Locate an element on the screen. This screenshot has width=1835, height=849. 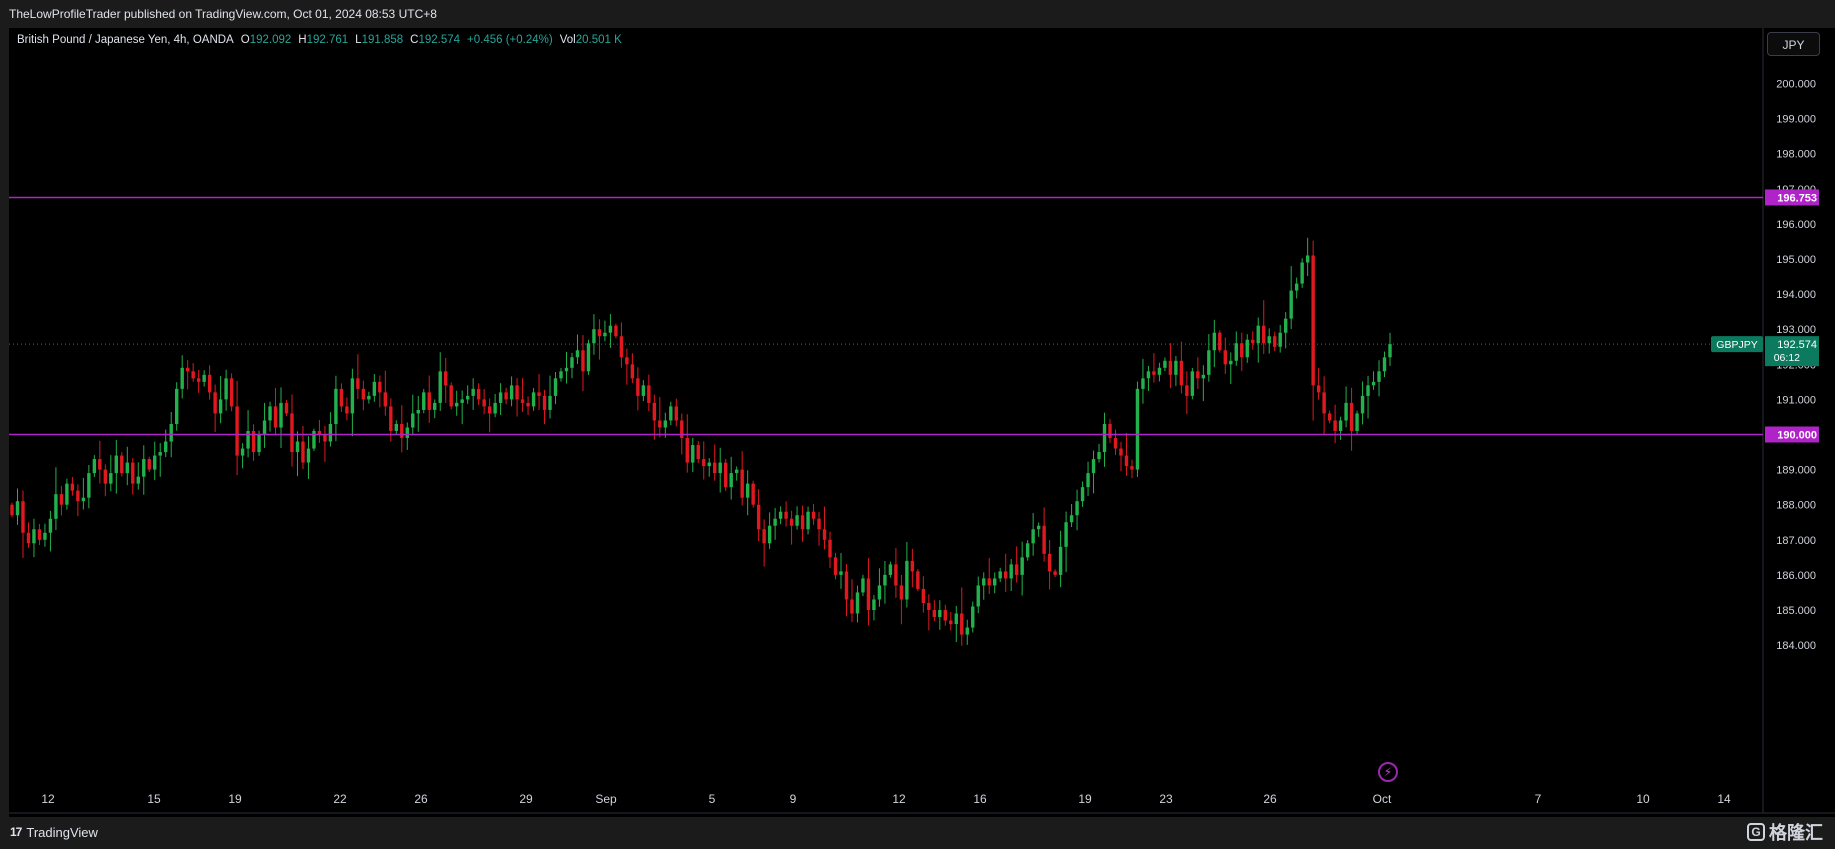
x-tick-label: 7 is located at coordinates (1538, 799).